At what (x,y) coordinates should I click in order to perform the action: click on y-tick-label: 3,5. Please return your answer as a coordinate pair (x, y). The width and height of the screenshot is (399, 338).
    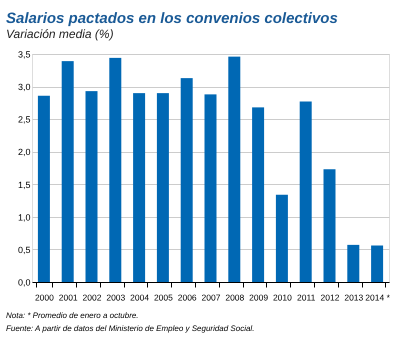
    Looking at the image, I should click on (24, 55).